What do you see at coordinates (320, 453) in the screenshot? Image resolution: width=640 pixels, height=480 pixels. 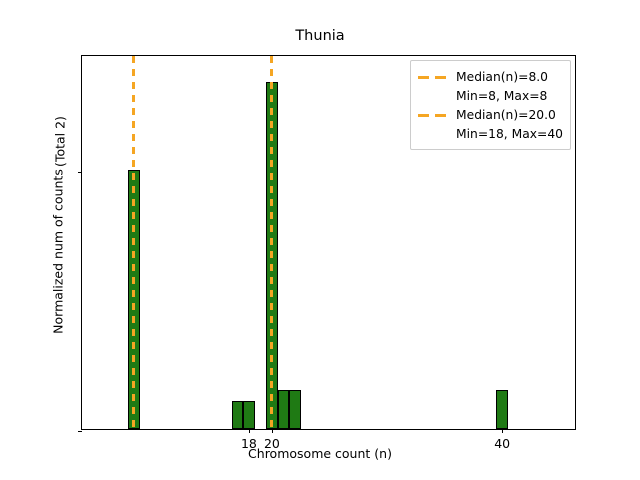 I see `x-axis-label: Chromosome count (n)` at bounding box center [320, 453].